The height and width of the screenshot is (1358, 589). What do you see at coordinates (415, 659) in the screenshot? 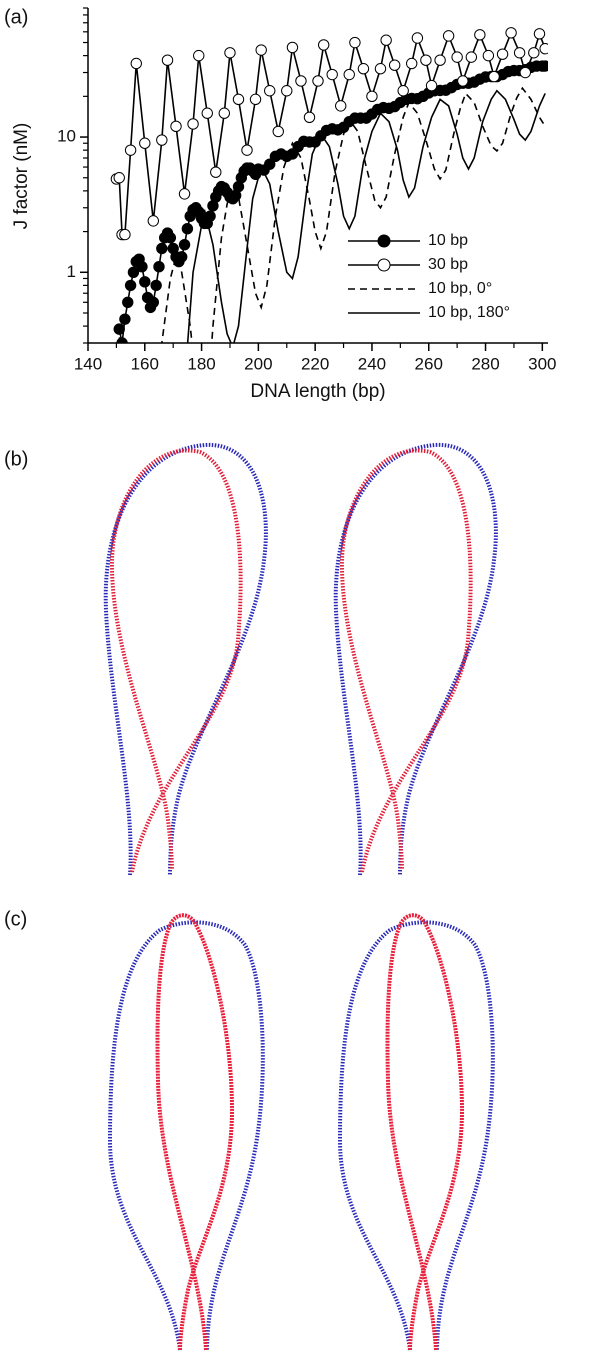
I see `conformation-b-right` at bounding box center [415, 659].